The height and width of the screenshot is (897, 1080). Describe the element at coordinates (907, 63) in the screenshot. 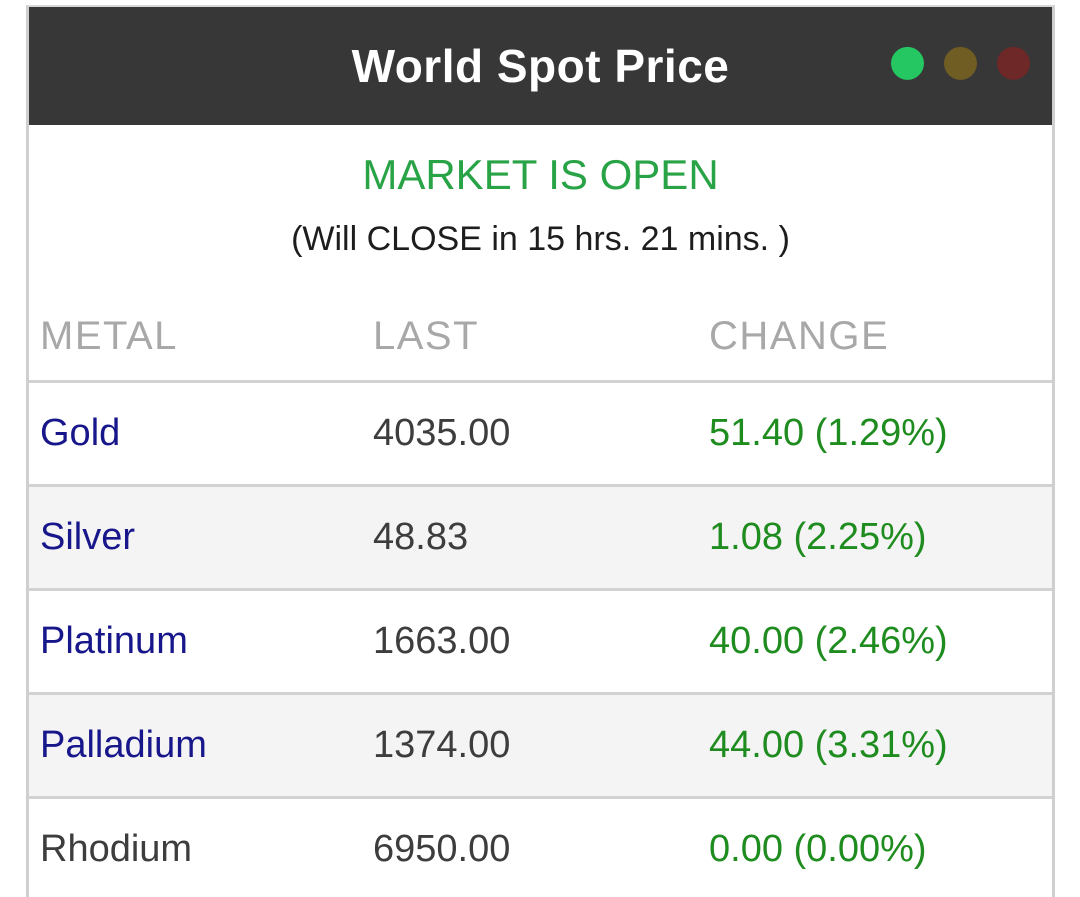

I see `green-light-icon` at that location.